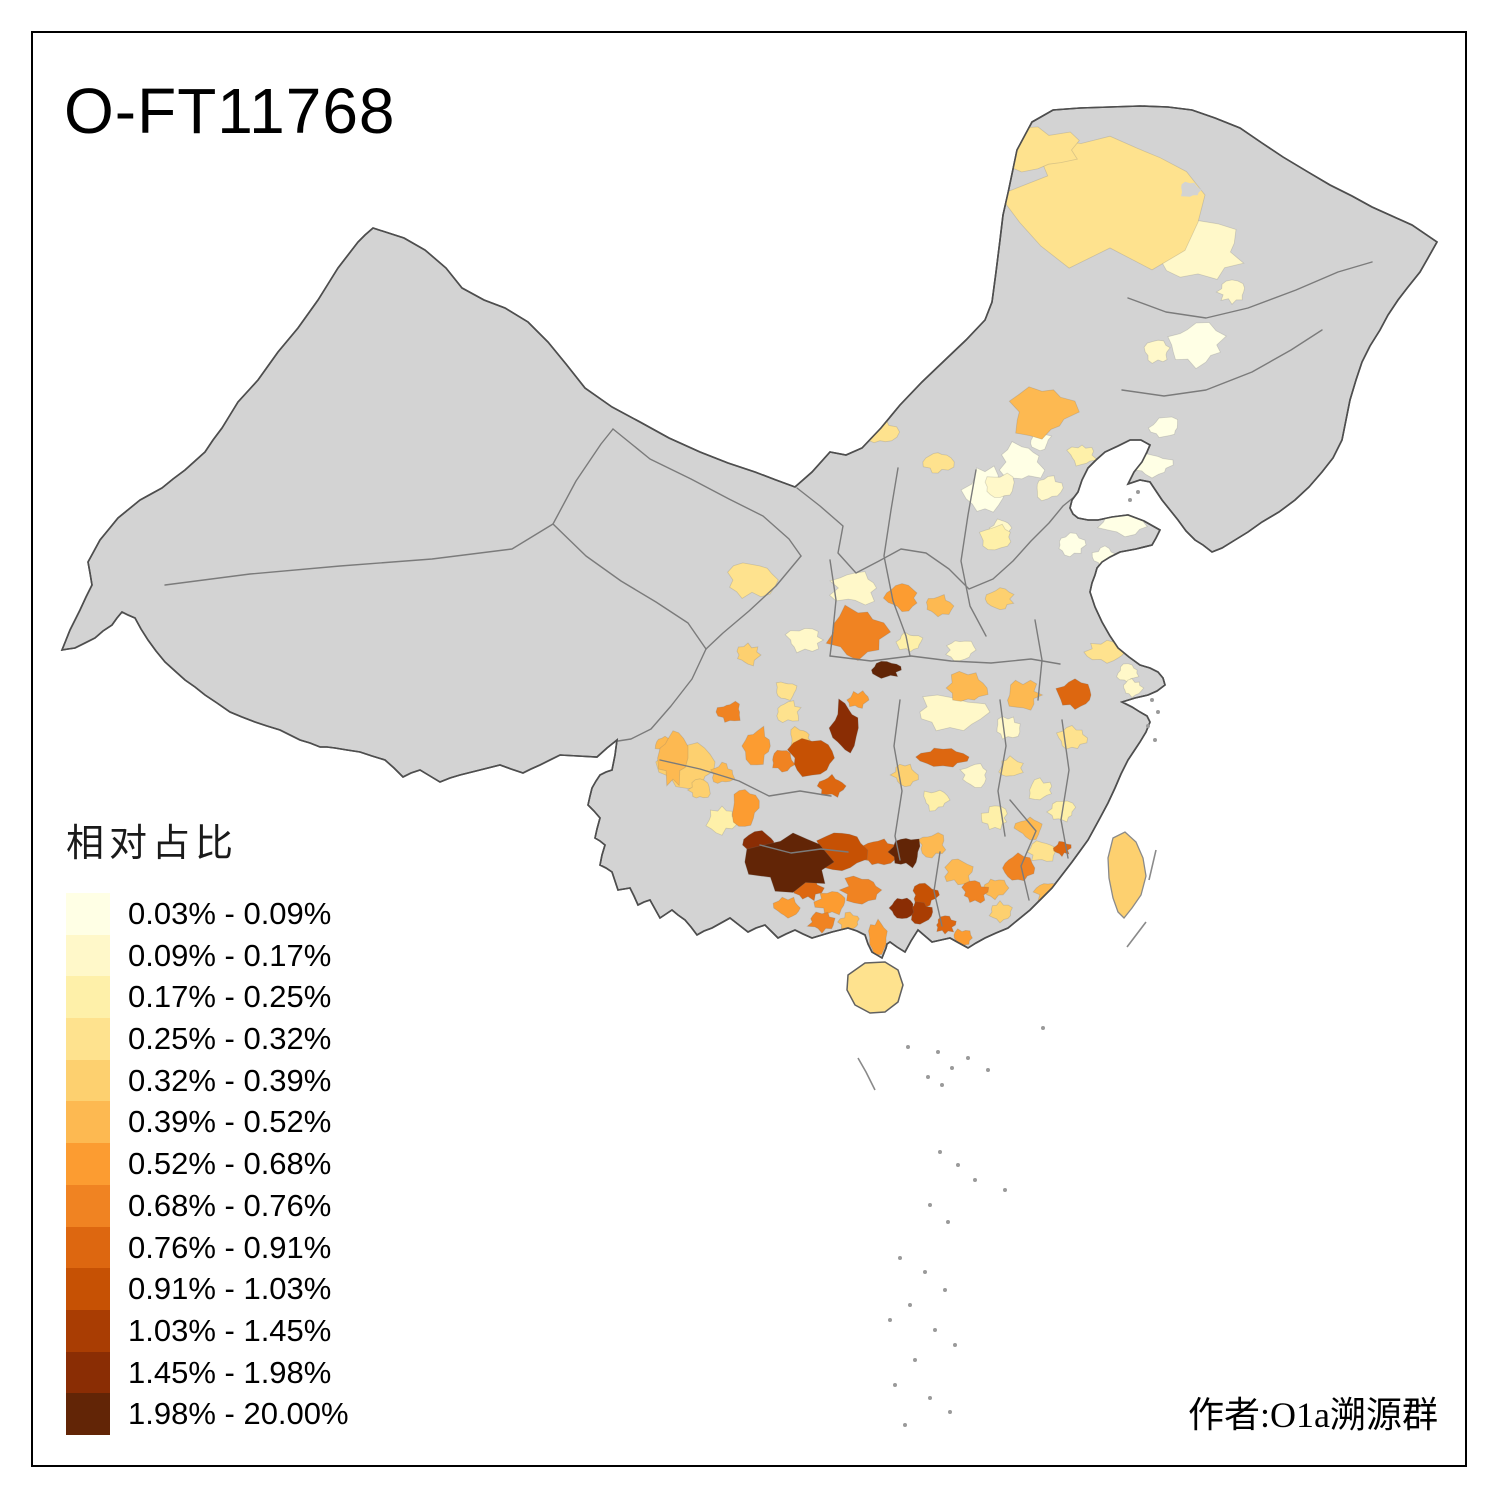 Image resolution: width=1500 pixels, height=1500 pixels. What do you see at coordinates (1313, 1415) in the screenshot?
I see `attribution-text: 作者:O1a溯源群` at bounding box center [1313, 1415].